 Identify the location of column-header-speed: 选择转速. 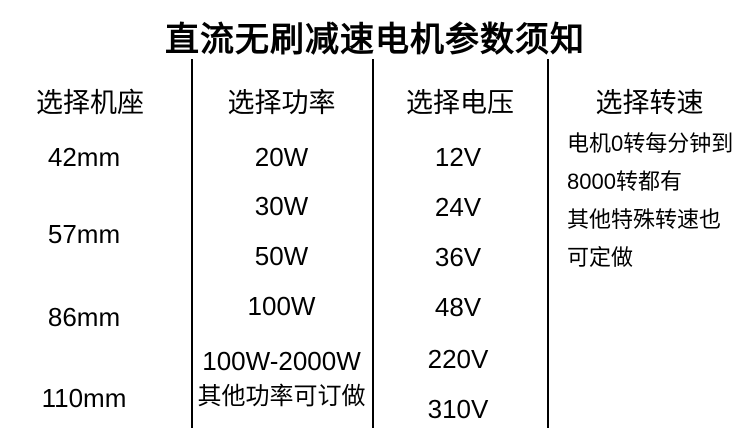
(649, 103).